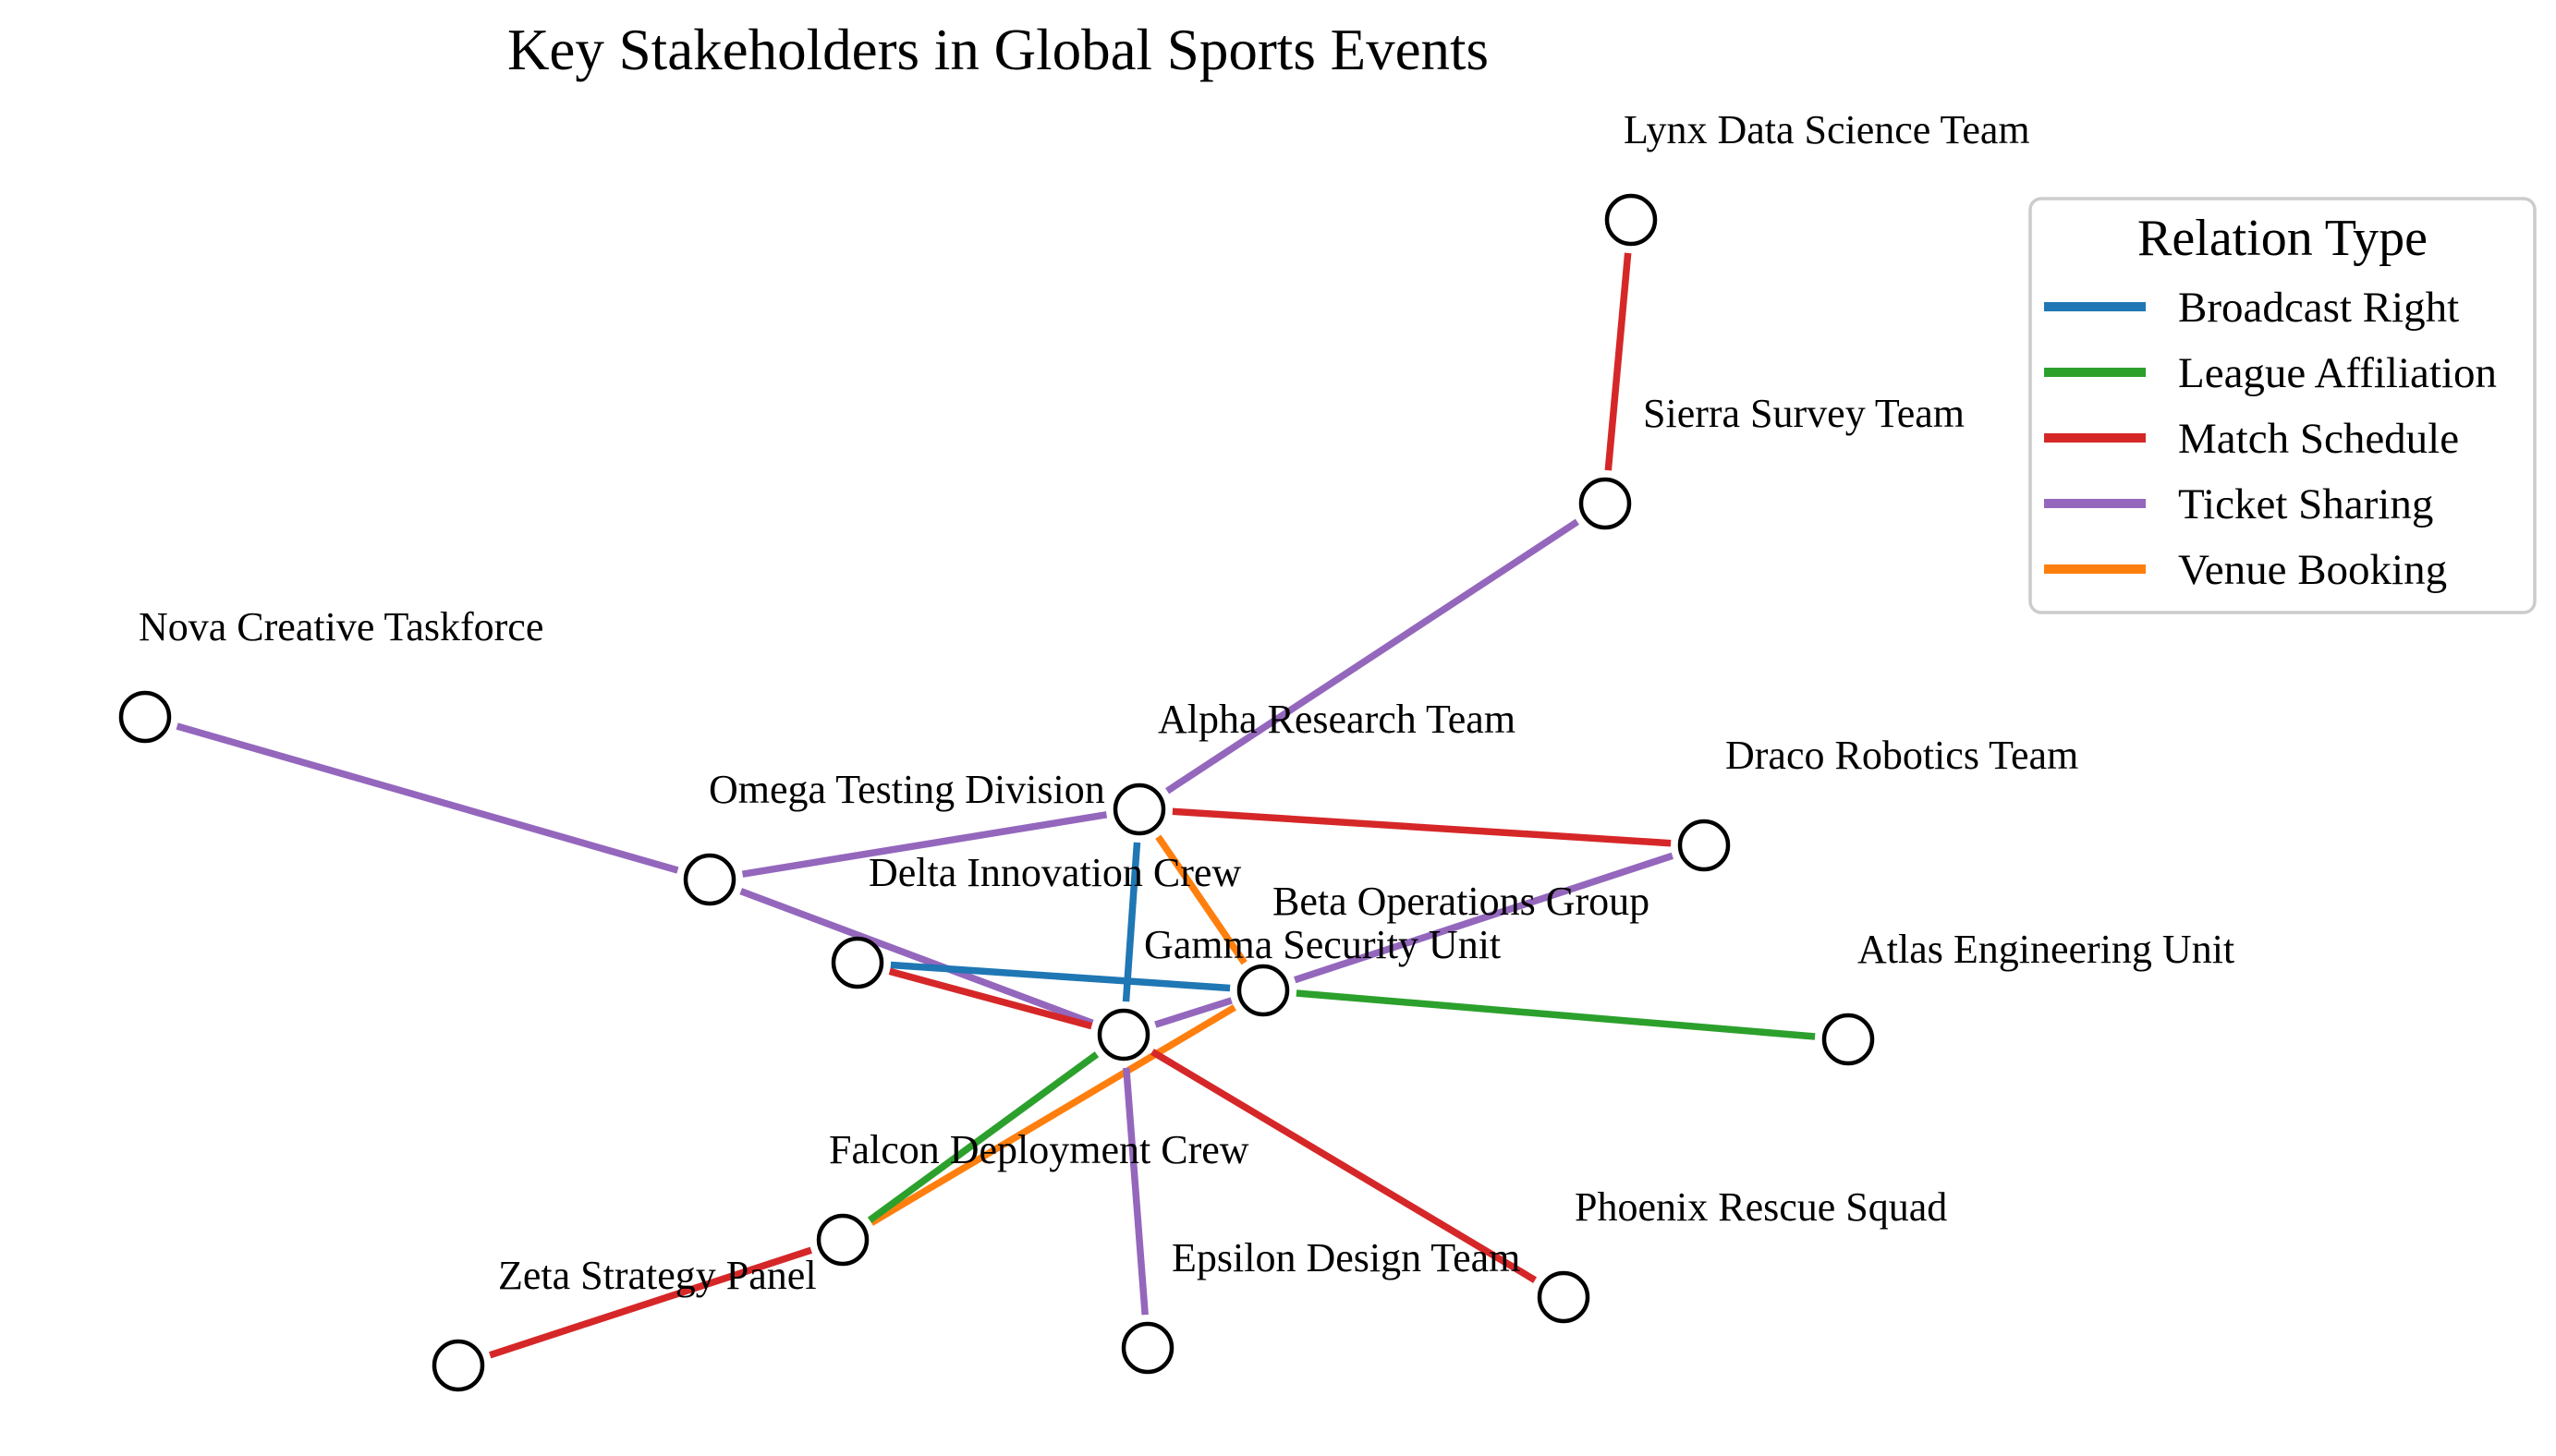 The height and width of the screenshot is (1456, 2556). Describe the element at coordinates (657, 1275) in the screenshot. I see `node-label-zeta: Zeta Strategy Panel` at that location.